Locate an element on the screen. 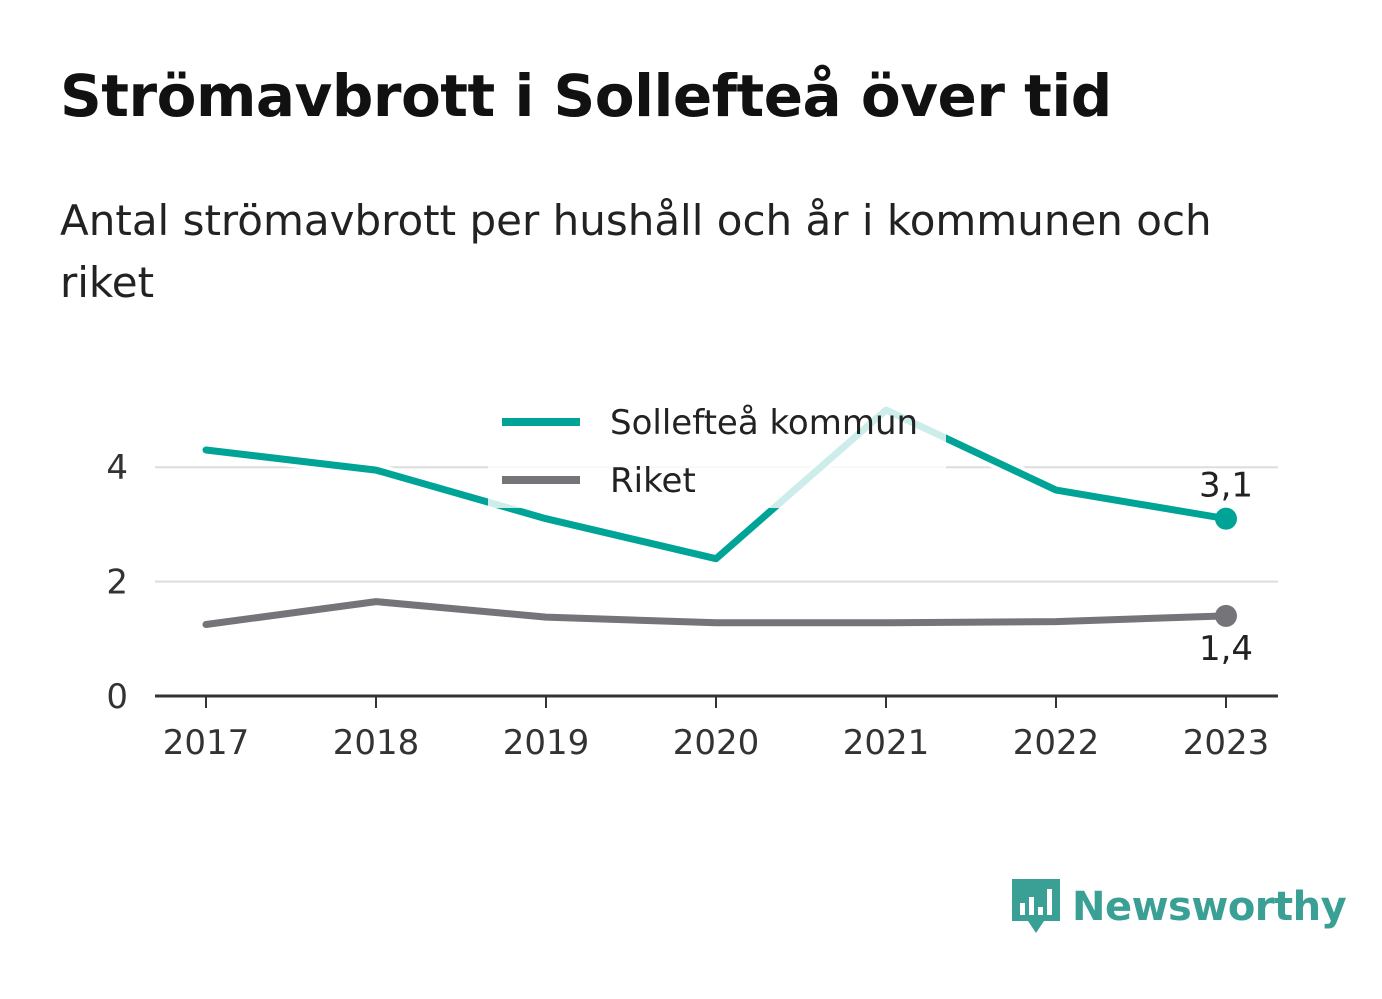 The height and width of the screenshot is (999, 1382). bar-chart-speech-bubble-icon is located at coordinates (1036, 906).